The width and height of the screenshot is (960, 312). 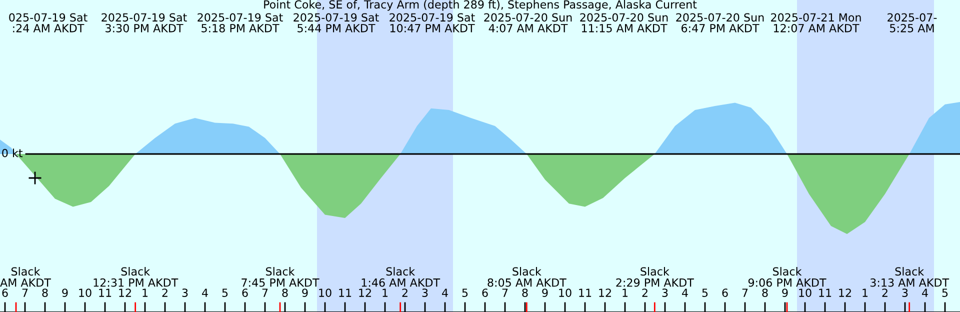 I want to click on text: 2025-07-21 Mon 12:07 AM AKDT, so click(x=816, y=22).